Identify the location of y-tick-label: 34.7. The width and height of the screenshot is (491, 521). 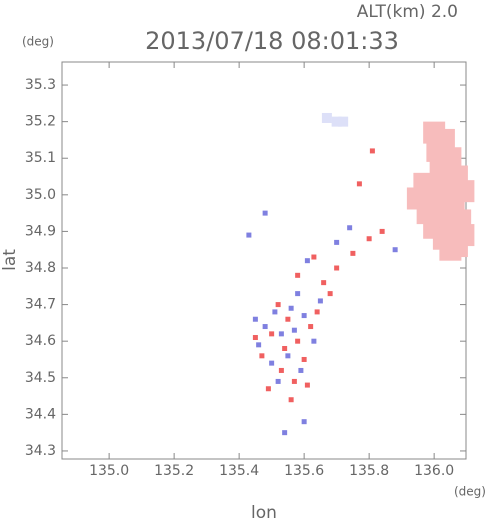
(40, 305).